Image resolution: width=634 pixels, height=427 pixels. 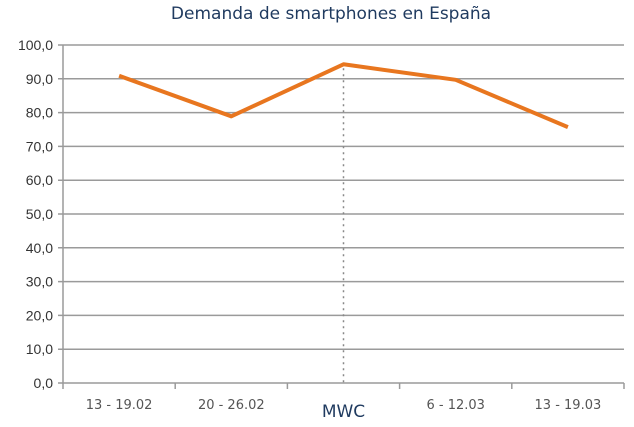 What do you see at coordinates (568, 405) in the screenshot?
I see `x-tick-label: 13 - 19.03` at bounding box center [568, 405].